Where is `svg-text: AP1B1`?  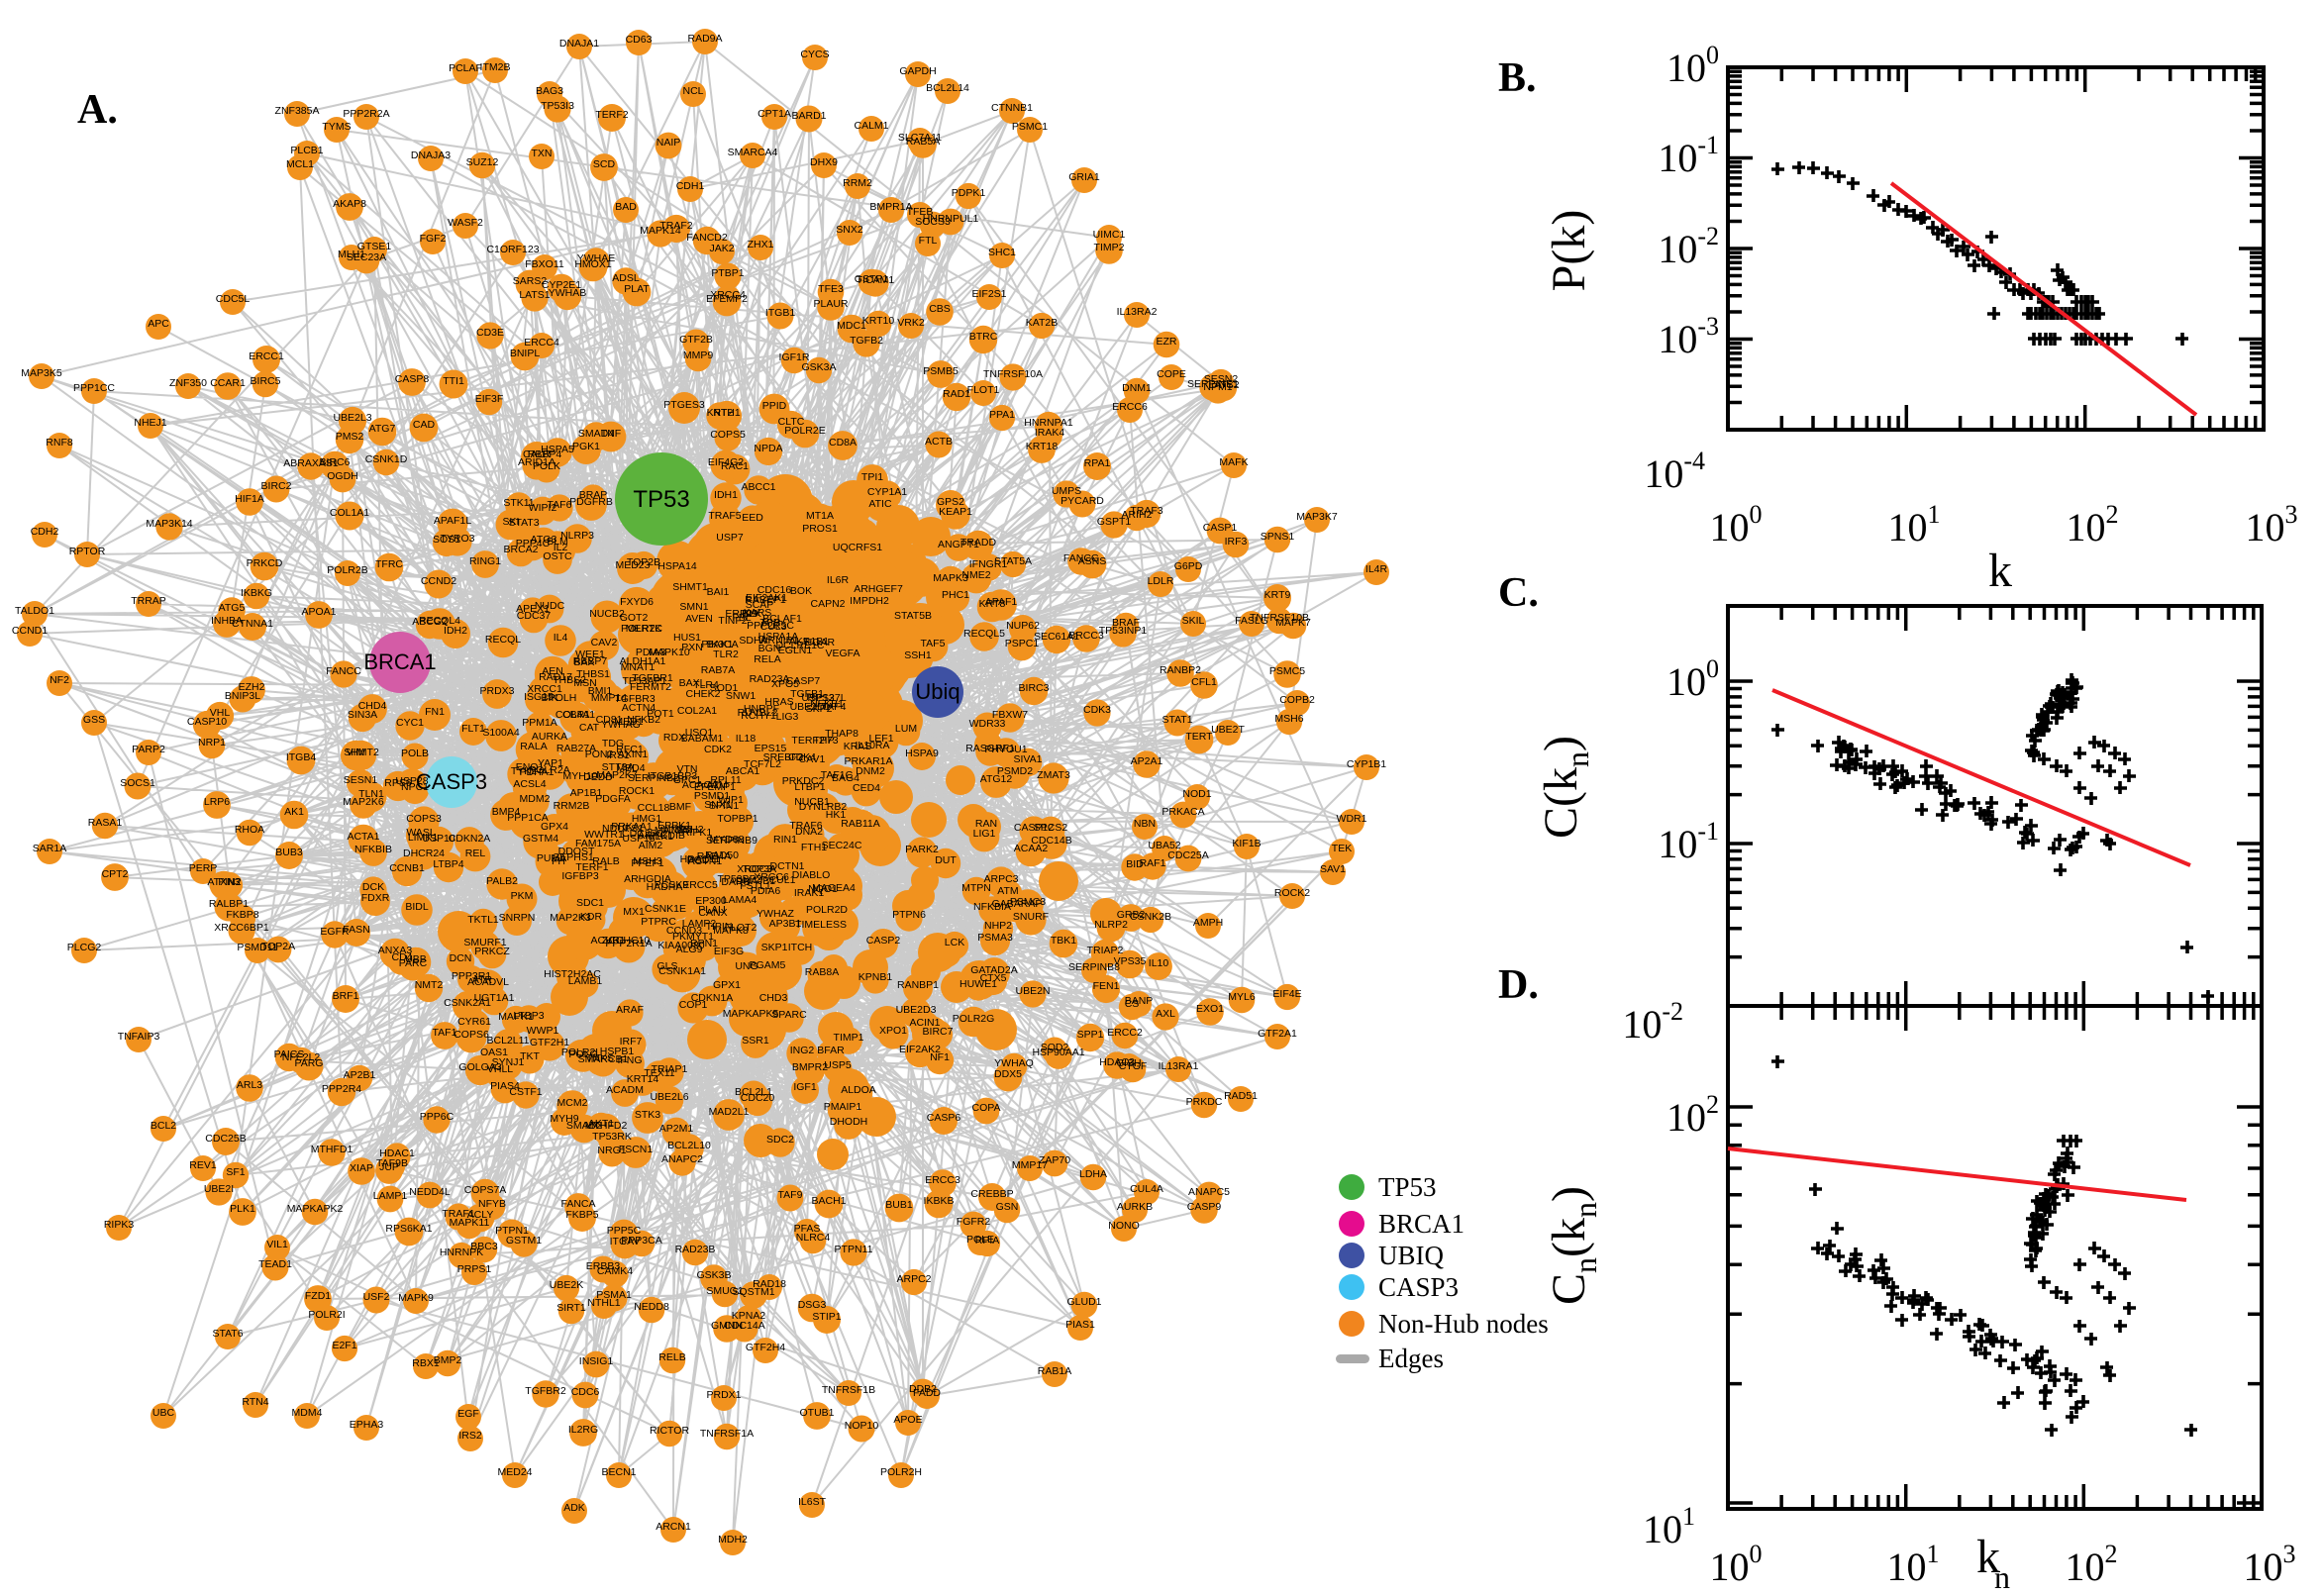 svg-text: AP1B1 is located at coordinates (586, 793).